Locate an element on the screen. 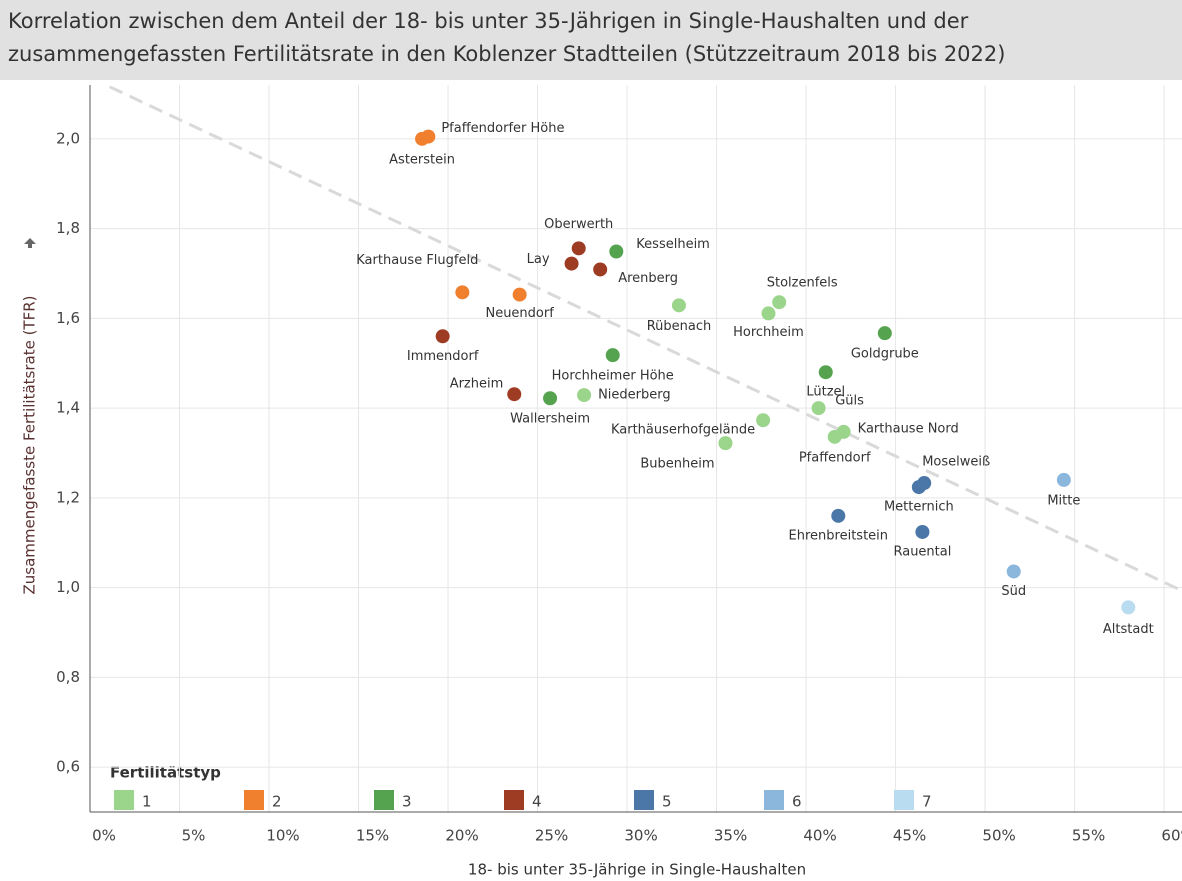 Image resolution: width=1182 pixels, height=881 pixels. legend-label: 5 is located at coordinates (667, 802).